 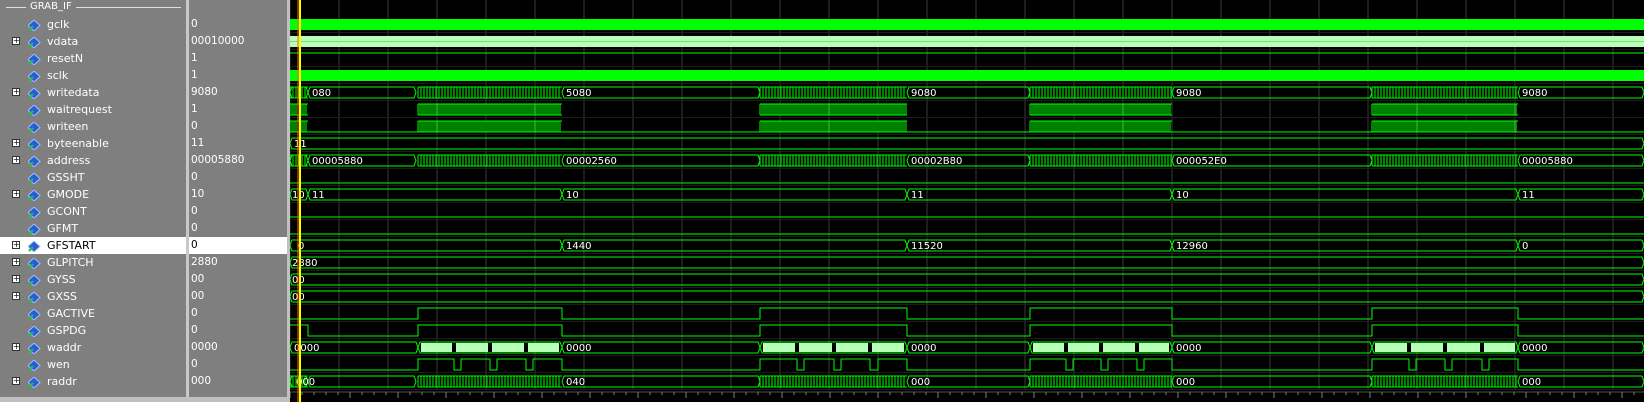 I want to click on signal-row: writeen, so click(x=93, y=126).